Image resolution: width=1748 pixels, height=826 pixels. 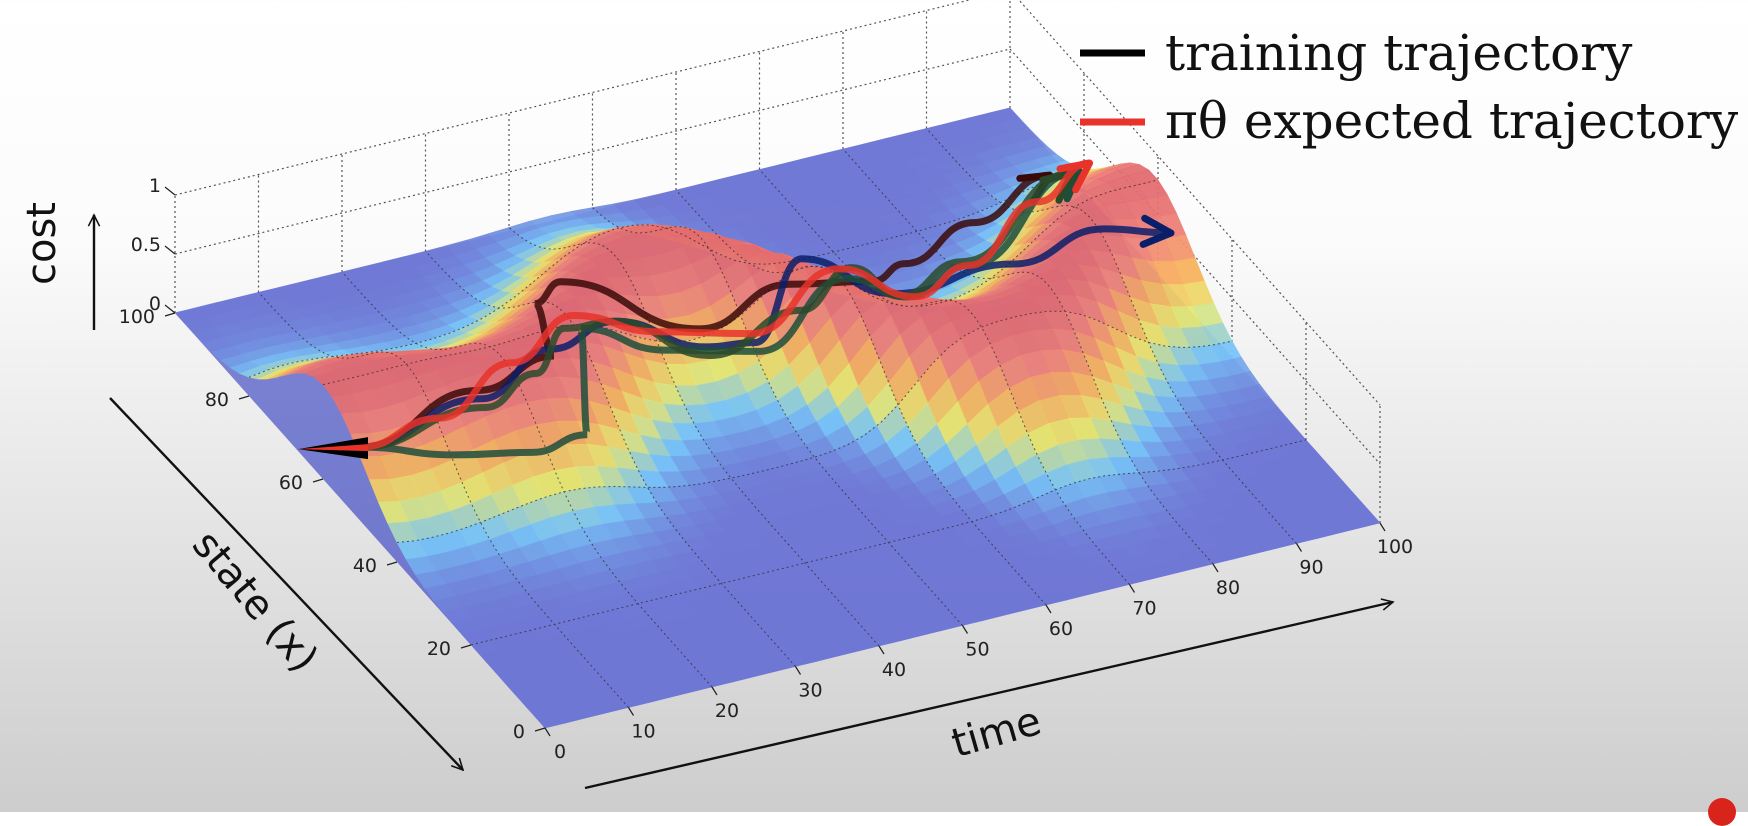 I want to click on legend-label-training: training trajectory, so click(x=1399, y=53).